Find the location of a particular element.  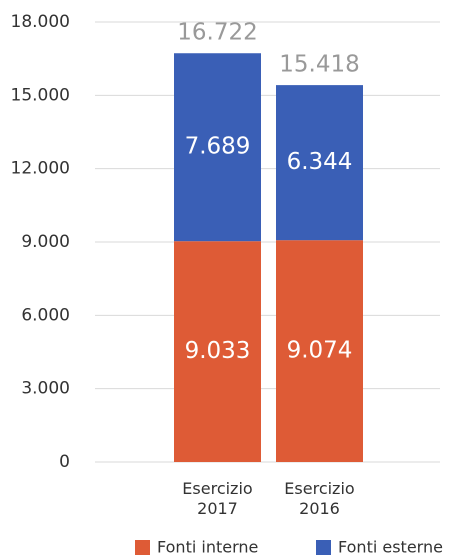

value-label: 9.033 is located at coordinates (218, 351).